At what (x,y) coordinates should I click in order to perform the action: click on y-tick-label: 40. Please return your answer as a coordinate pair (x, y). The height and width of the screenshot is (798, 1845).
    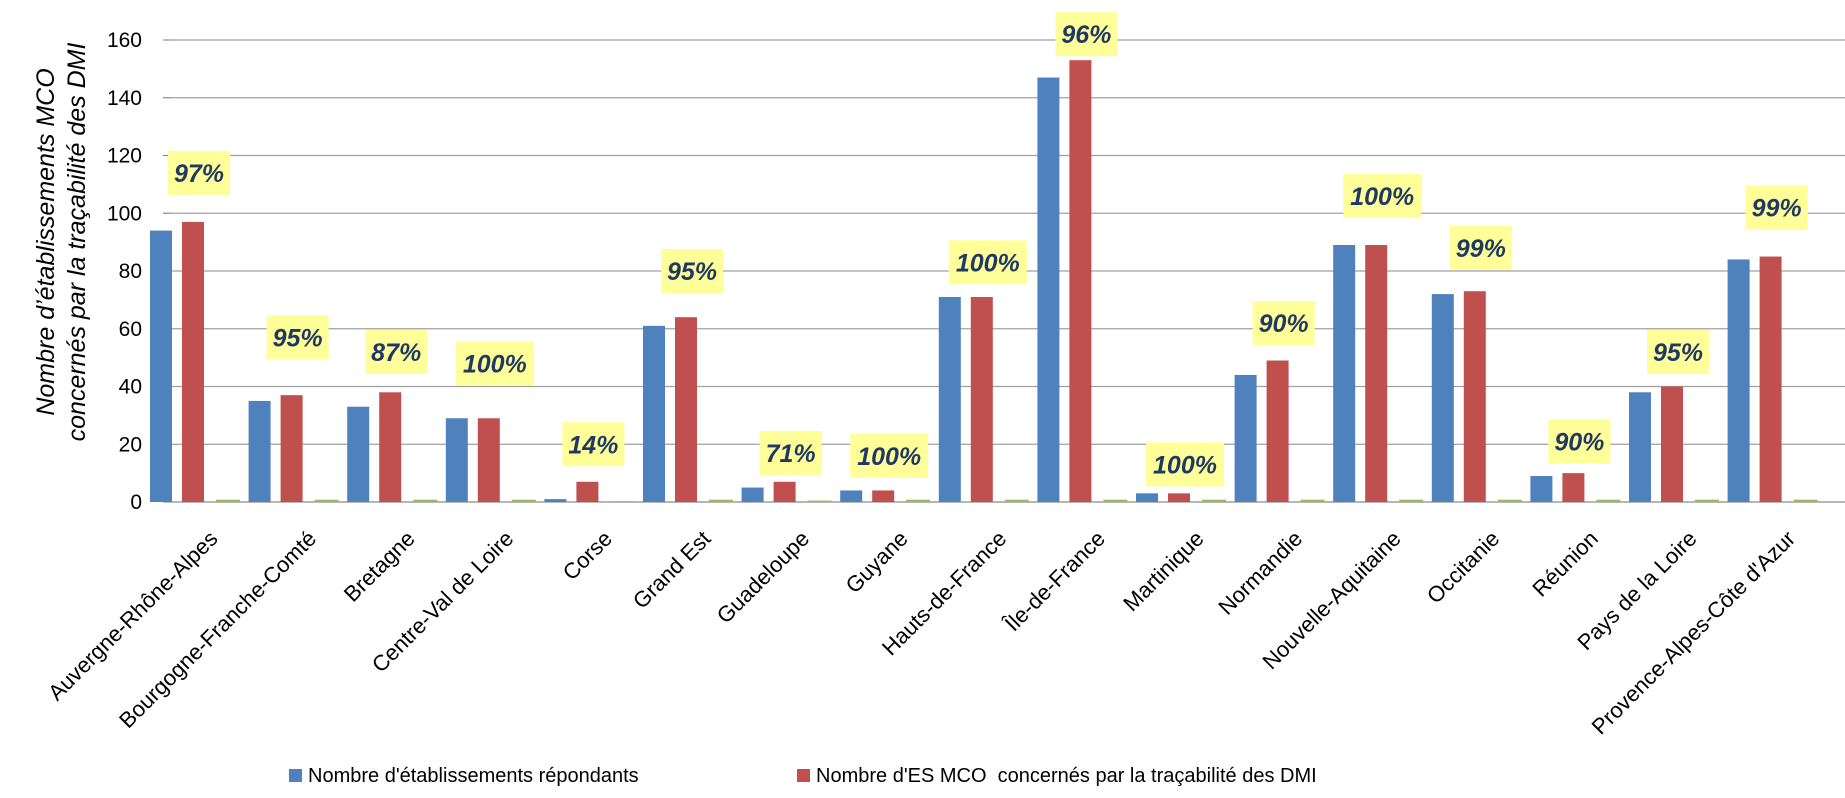
    Looking at the image, I should click on (130, 387).